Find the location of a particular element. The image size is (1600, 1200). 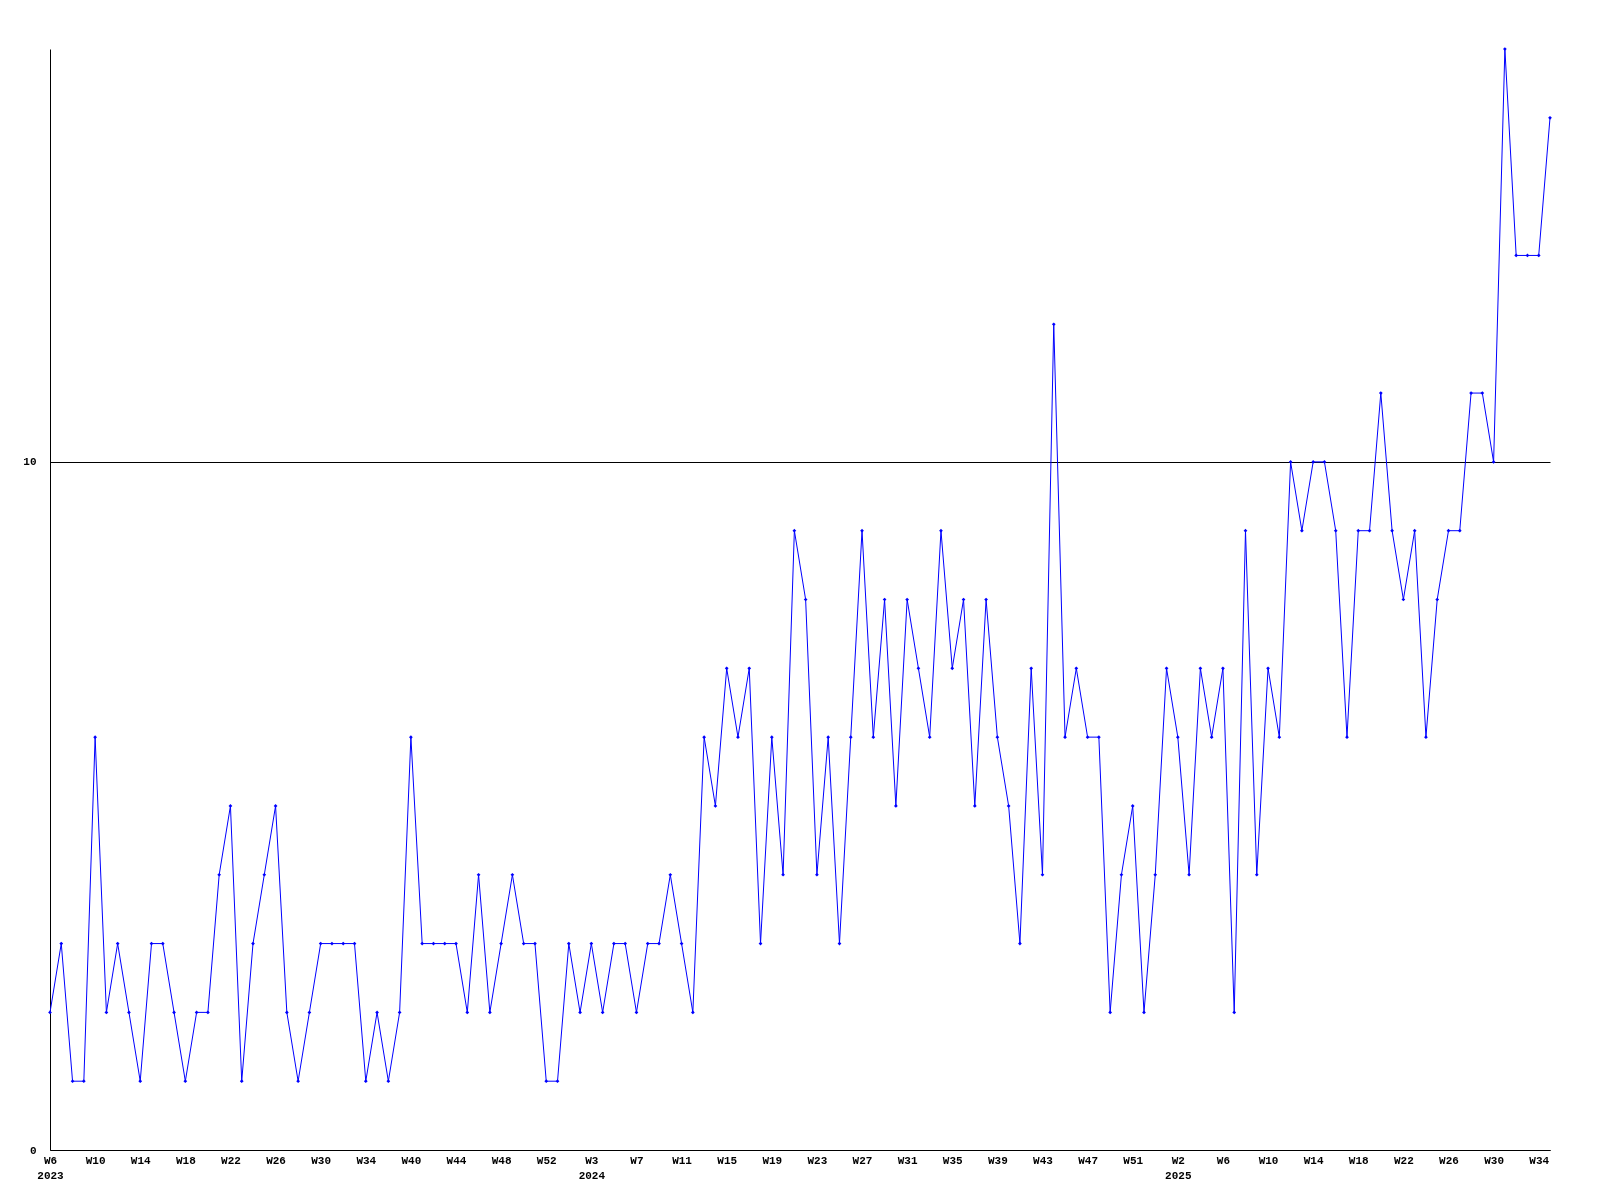

x-tick-label: W27 is located at coordinates (862, 1160).